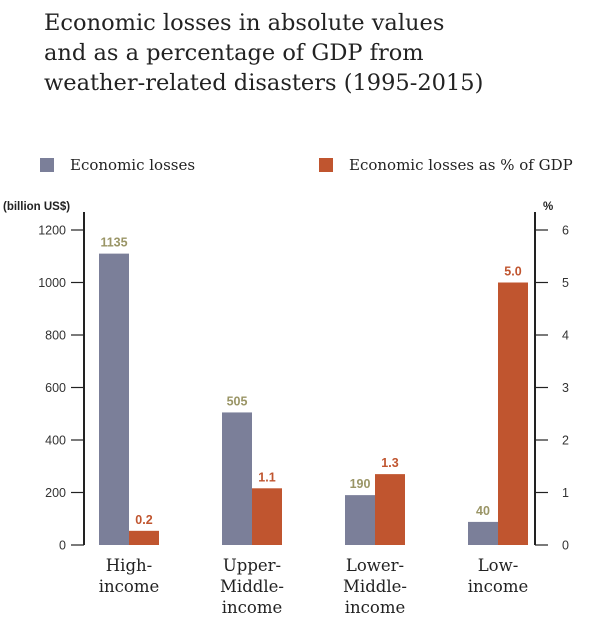 The height and width of the screenshot is (619, 598). Describe the element at coordinates (47, 165) in the screenshot. I see `legend-swatch-economic-losses` at that location.